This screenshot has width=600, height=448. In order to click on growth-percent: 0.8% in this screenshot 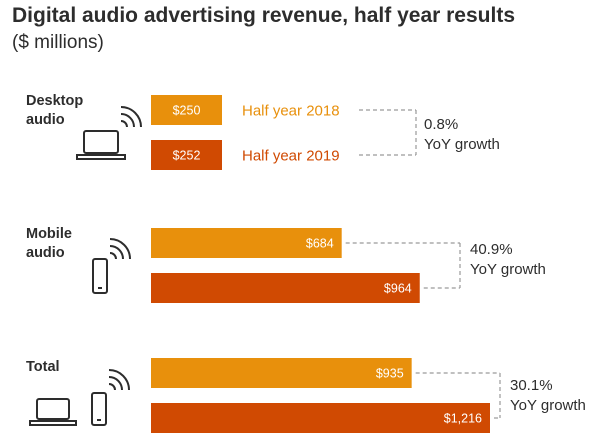, I will do `click(441, 124)`.